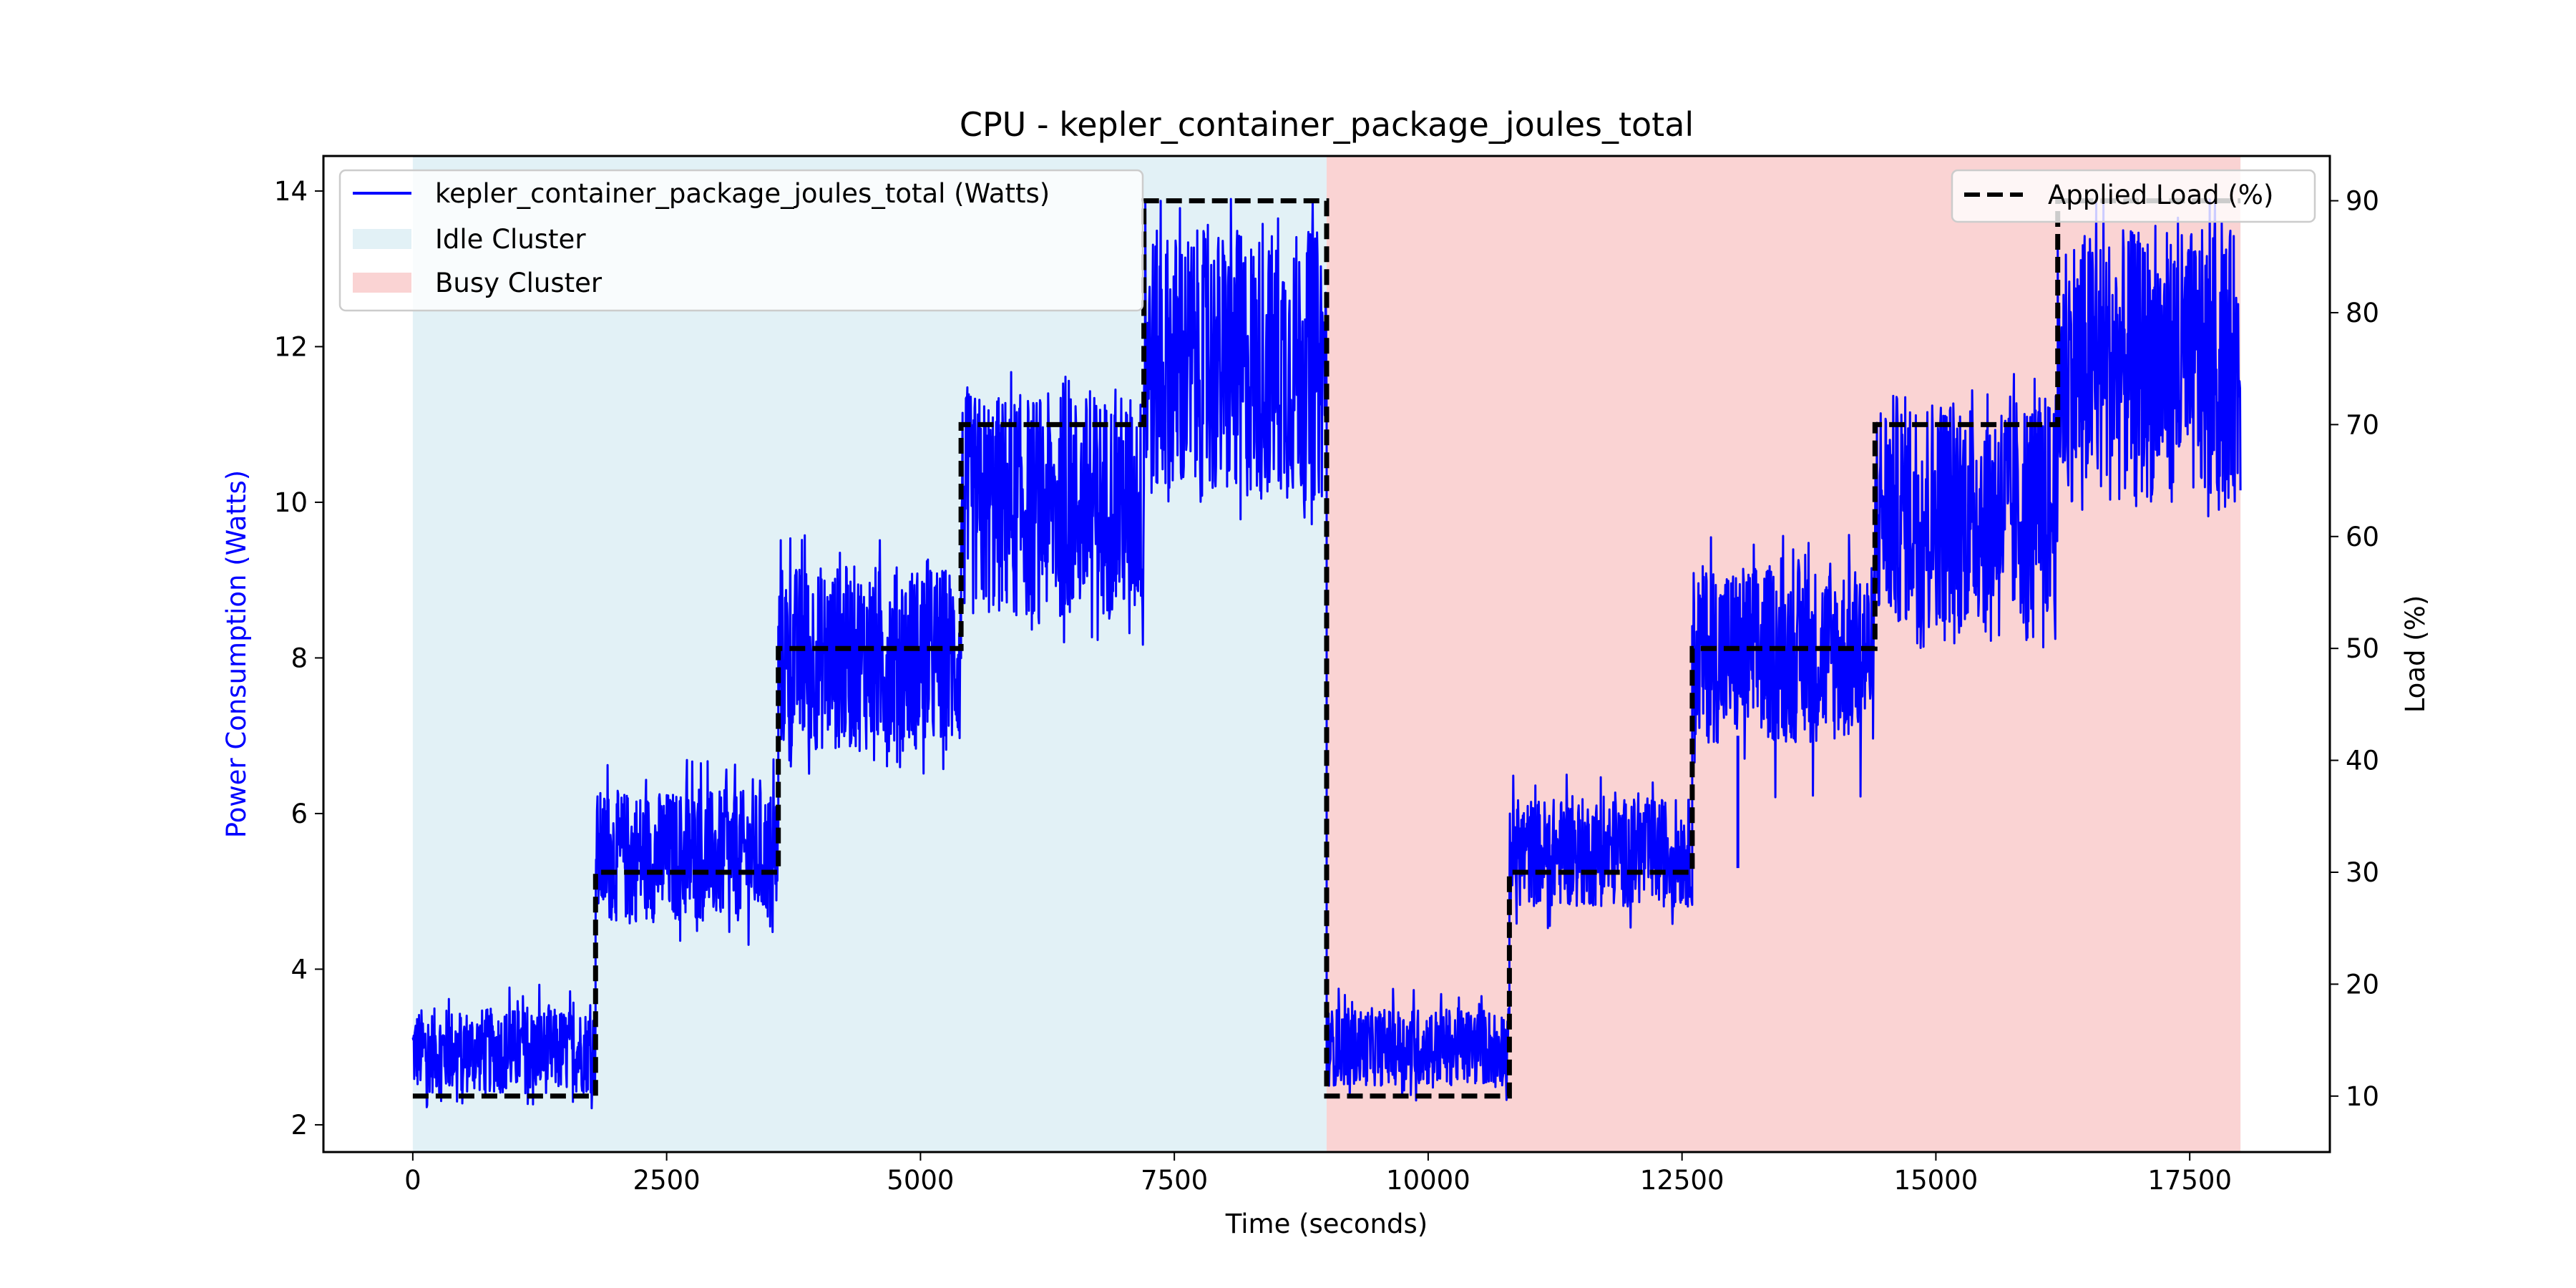  I want to click on y-left-tick-label: 2, so click(299, 1125).